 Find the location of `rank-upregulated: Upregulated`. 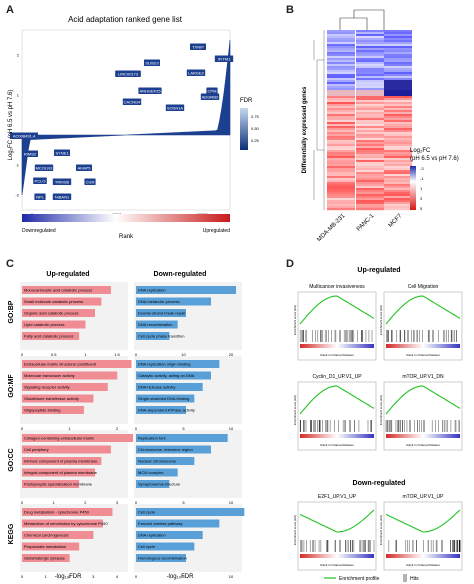

rank-upregulated: Upregulated is located at coordinates (216, 231).